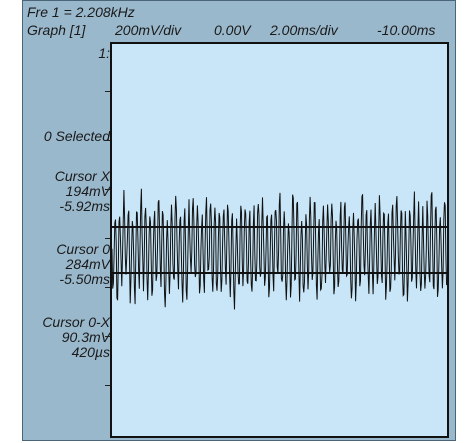  Describe the element at coordinates (232, 30) in the screenshot. I see `offset-readout: 0.00V` at that location.